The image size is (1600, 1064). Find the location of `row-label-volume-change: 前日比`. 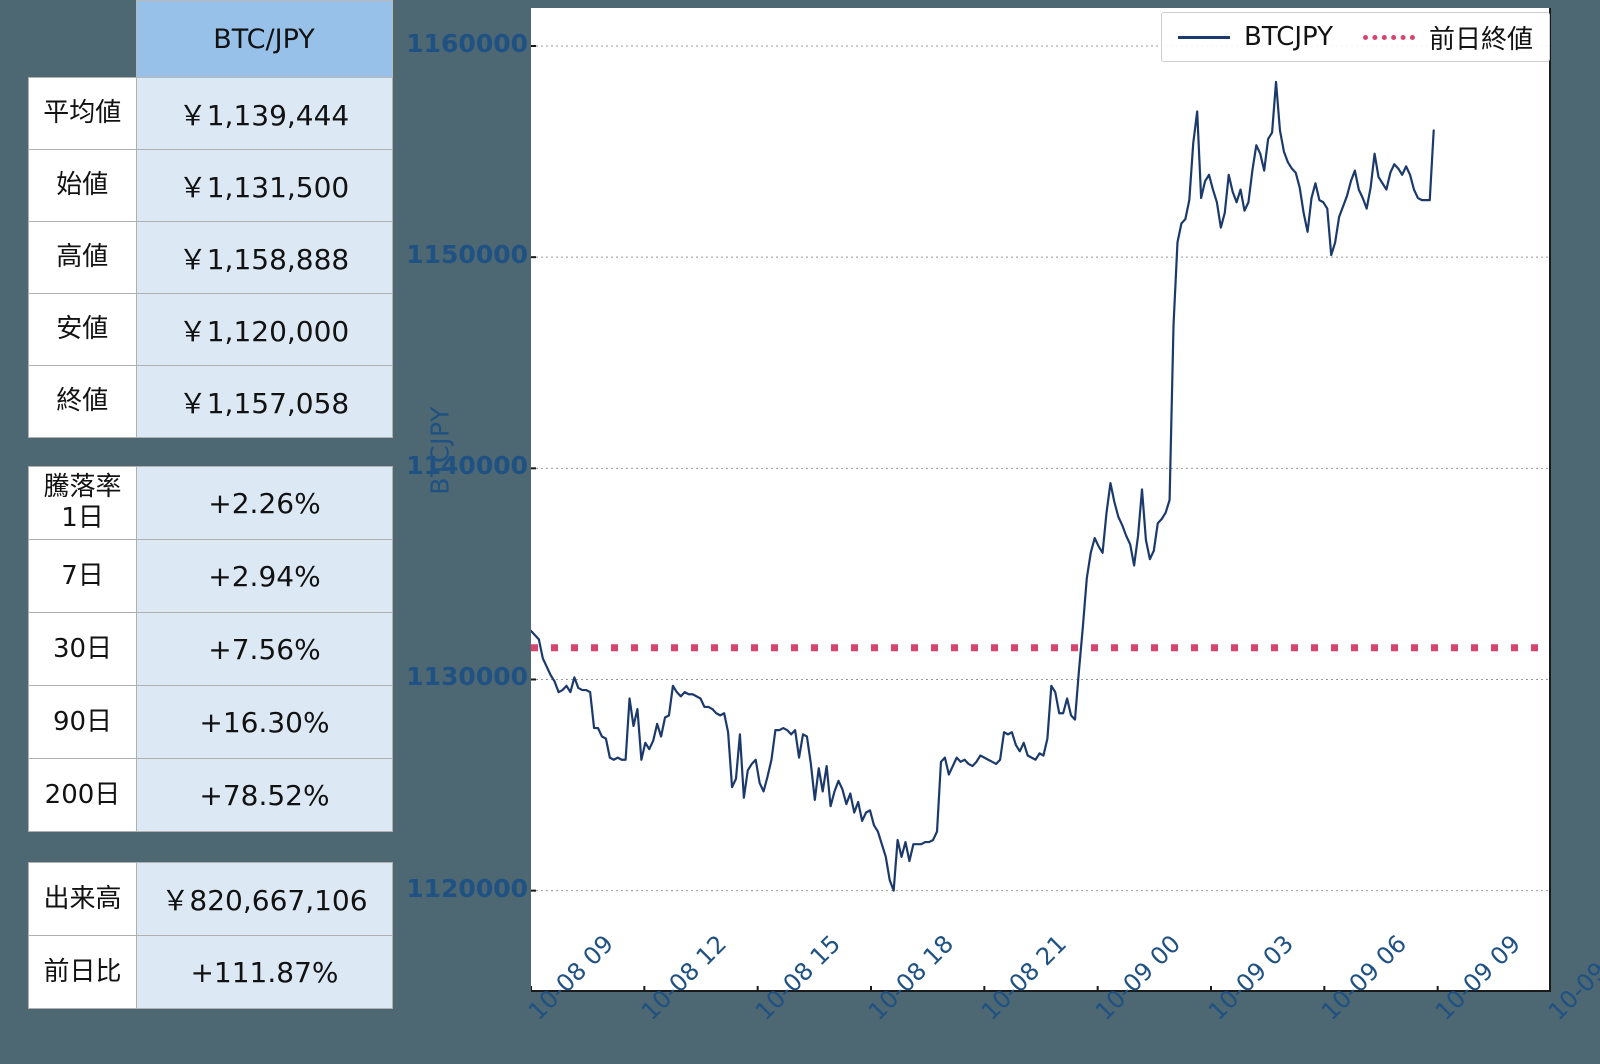

row-label-volume-change: 前日比 is located at coordinates (82, 972).